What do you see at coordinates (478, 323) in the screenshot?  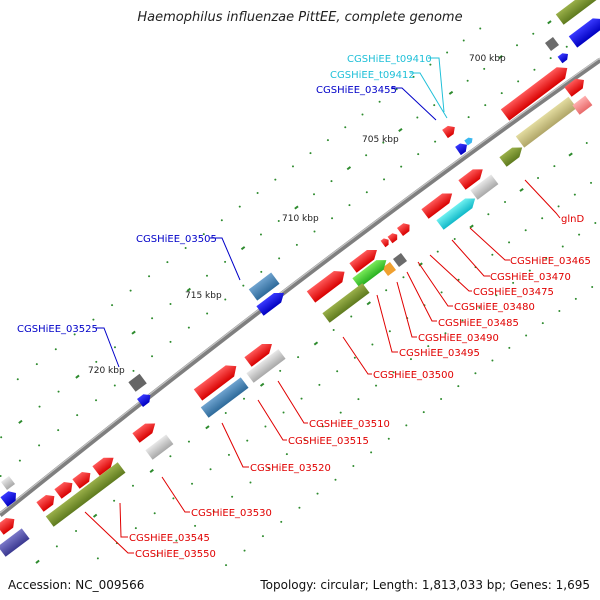 I see `gene-label: CGSHiEE_03485` at bounding box center [478, 323].